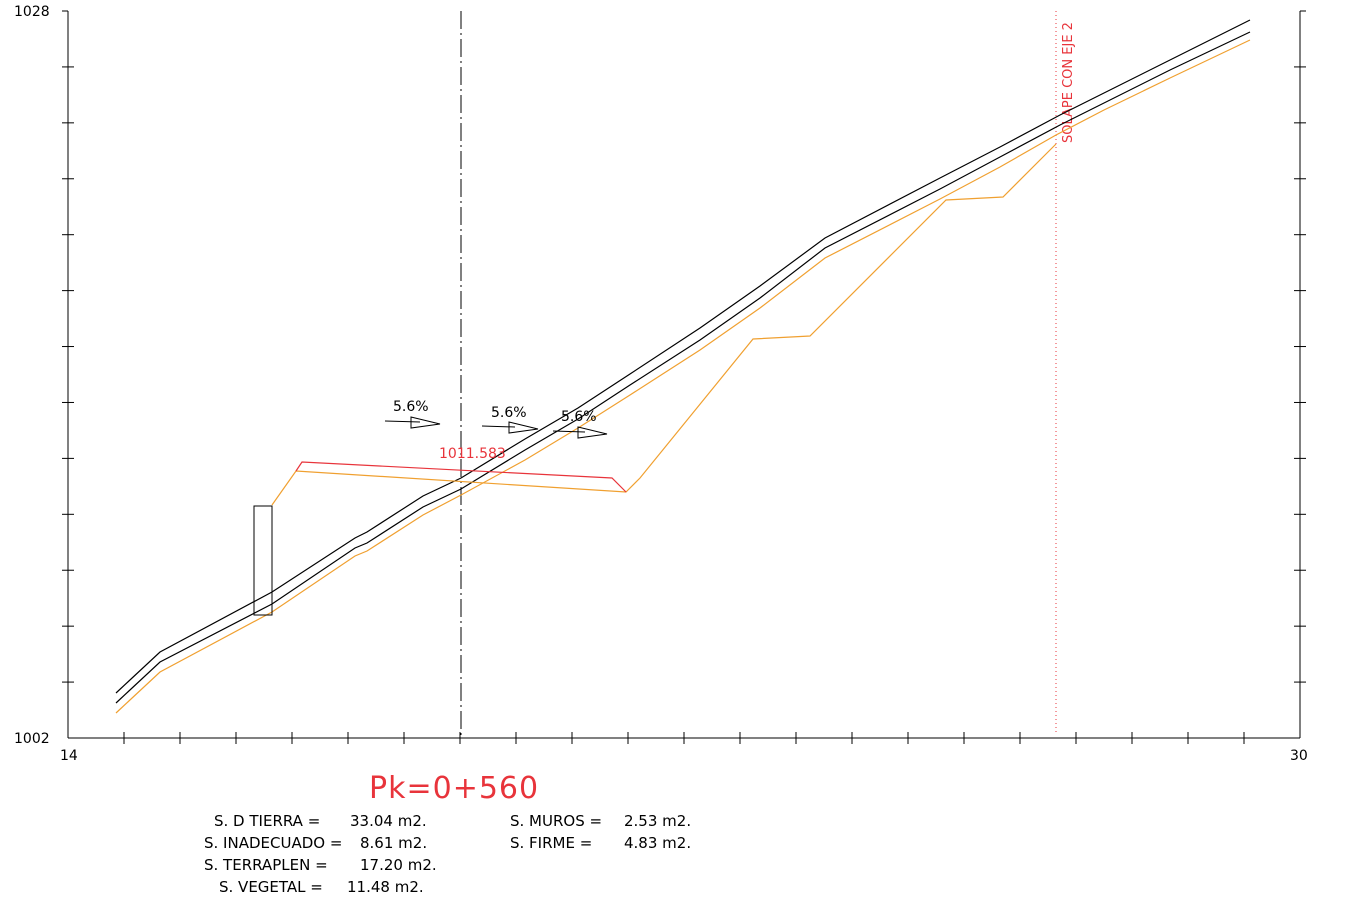  What do you see at coordinates (509, 413) in the screenshot?
I see `slope-label-2: 5.6%` at bounding box center [509, 413].